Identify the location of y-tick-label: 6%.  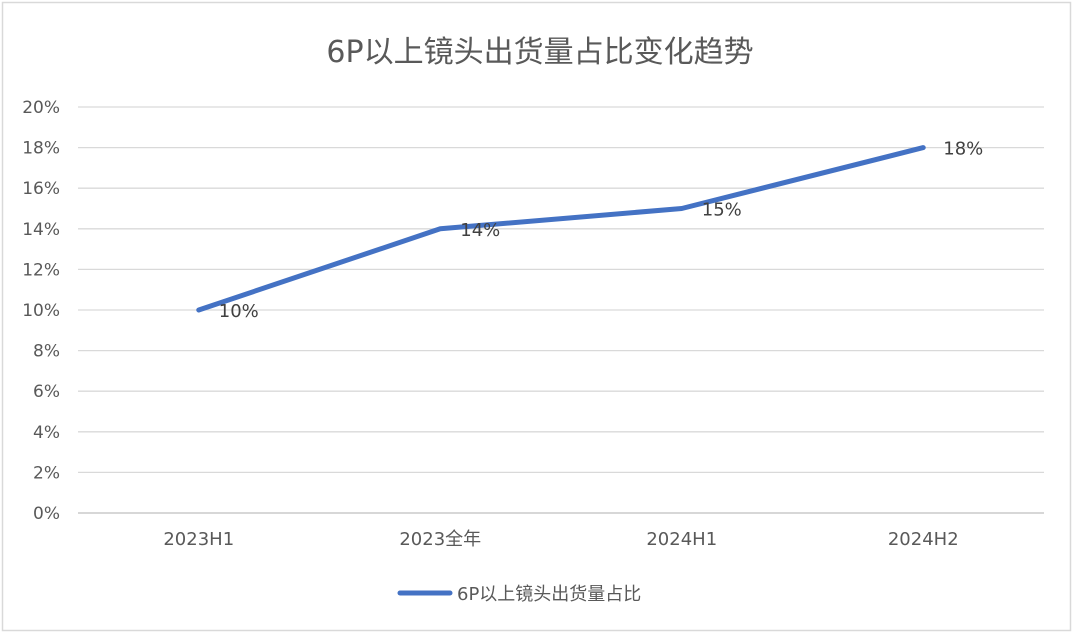
(46, 392).